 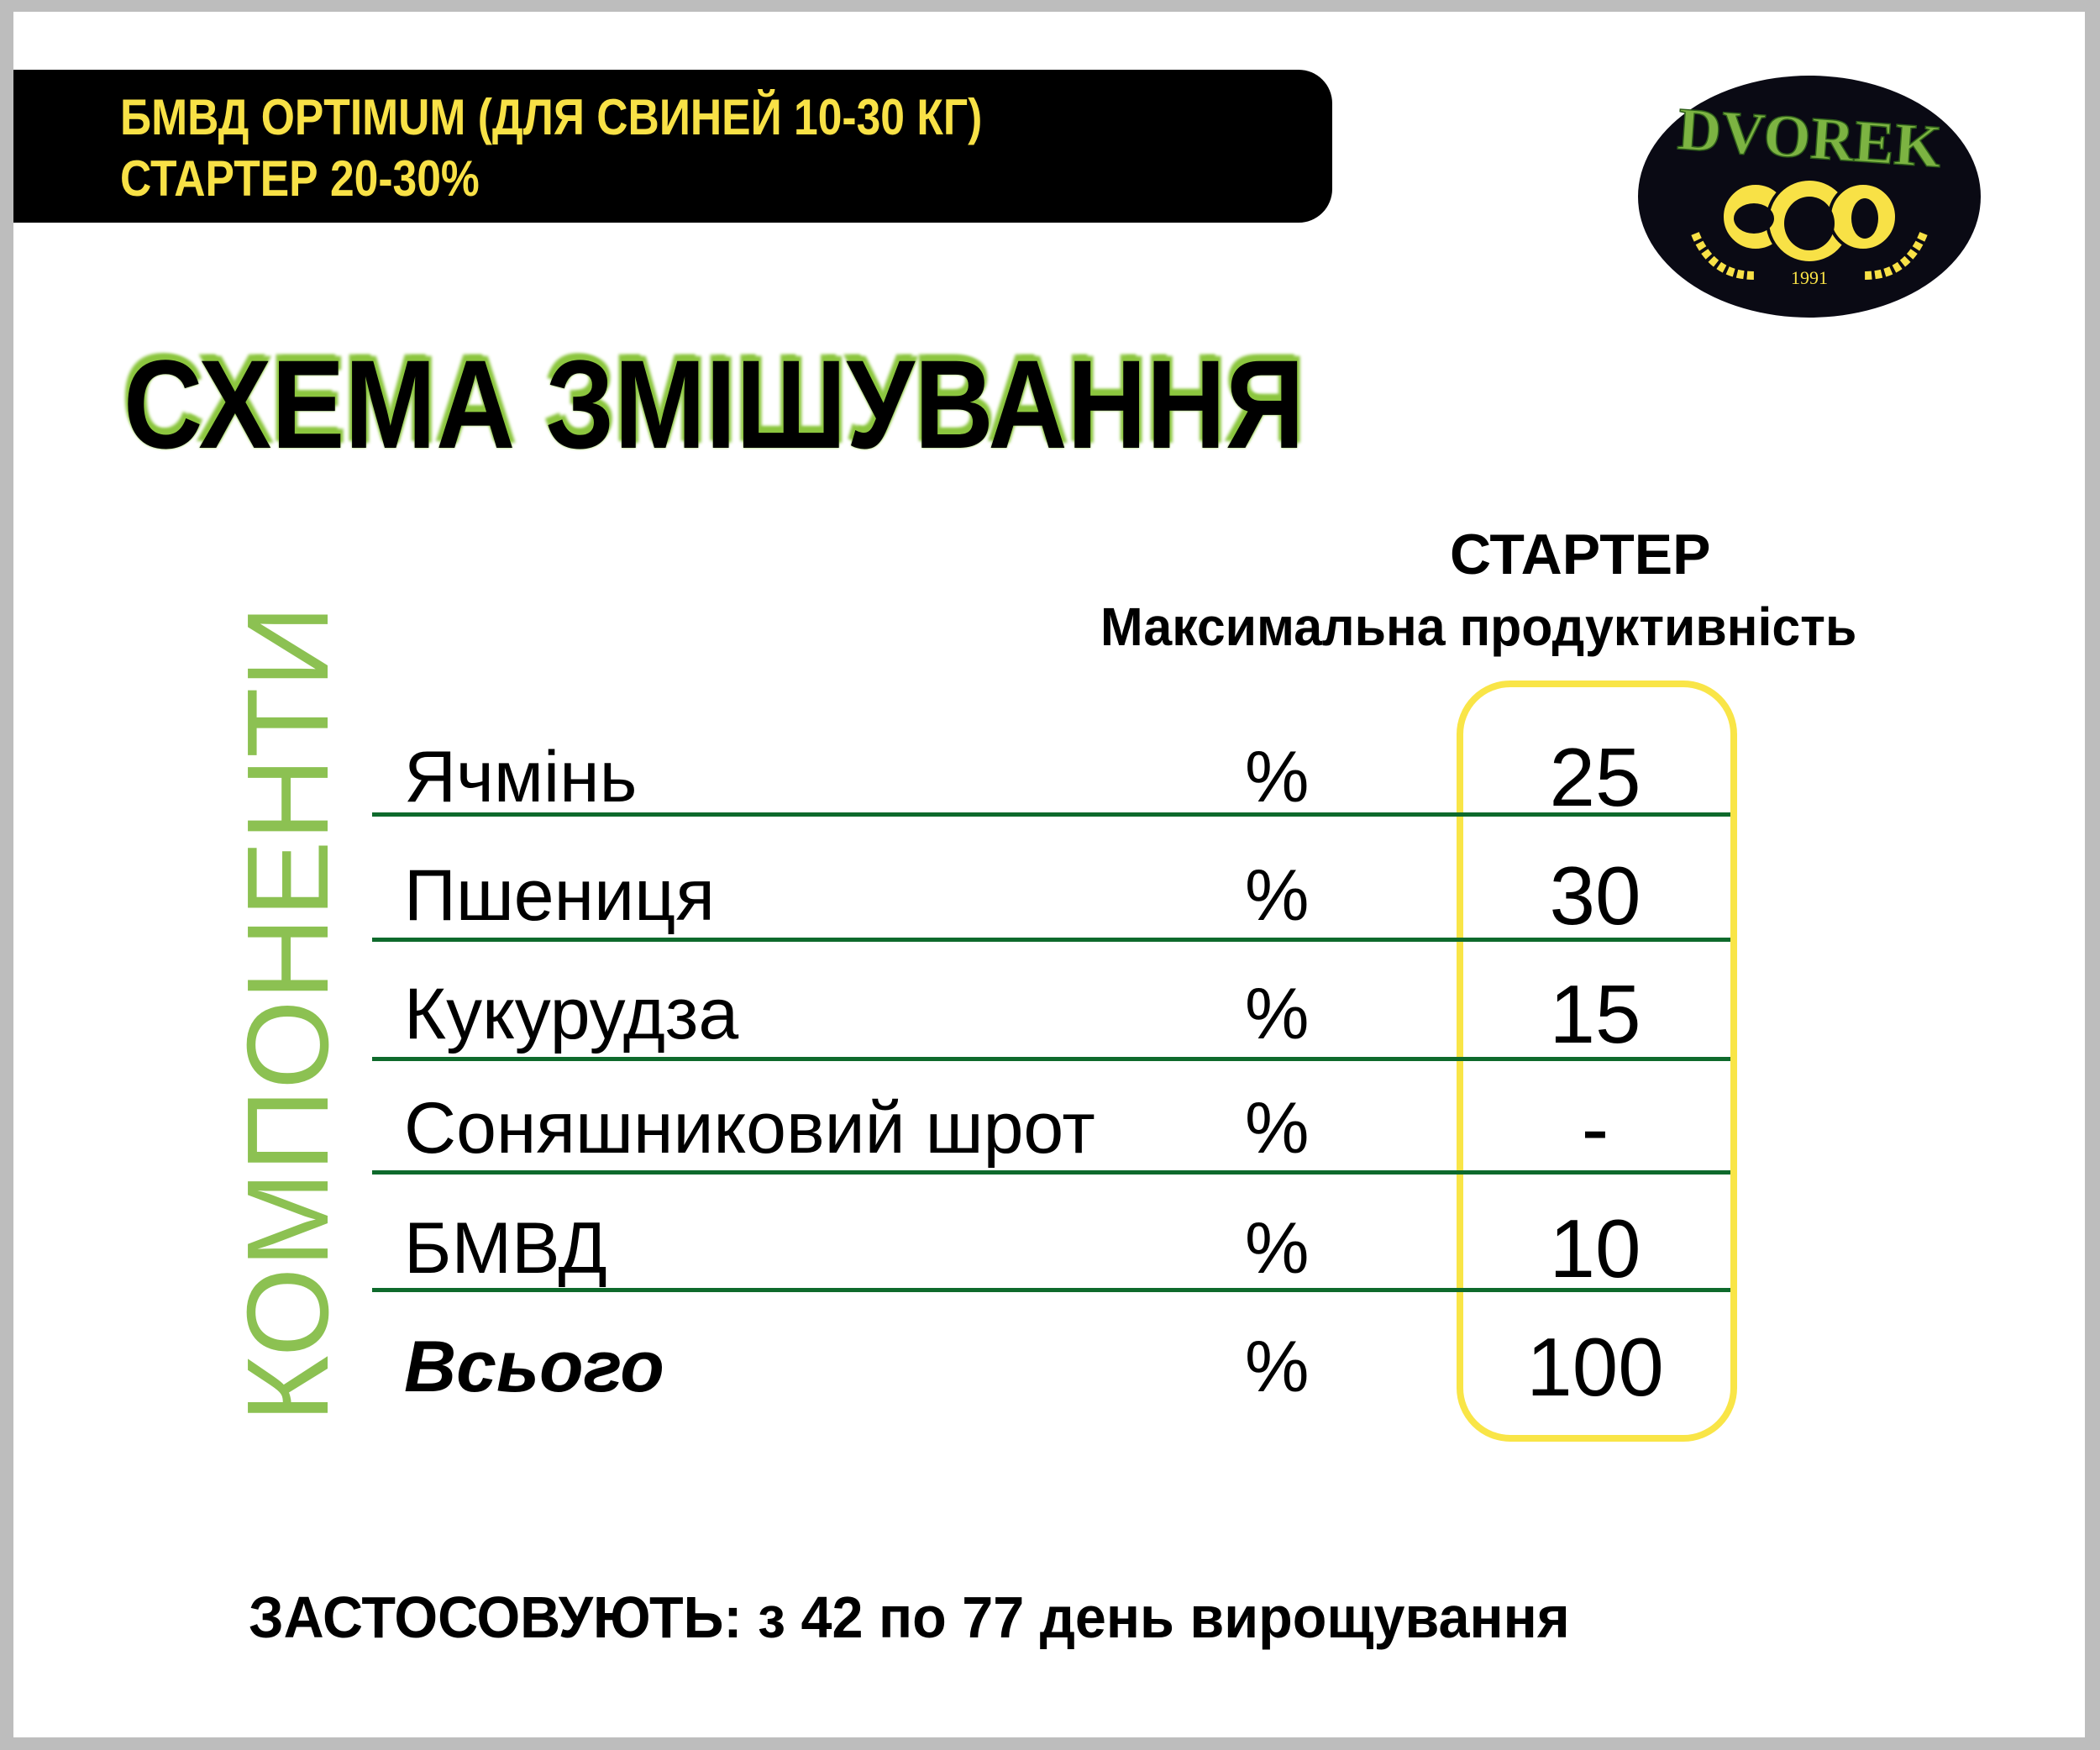 What do you see at coordinates (1595, 895) in the screenshot?
I see `row-value: 30` at bounding box center [1595, 895].